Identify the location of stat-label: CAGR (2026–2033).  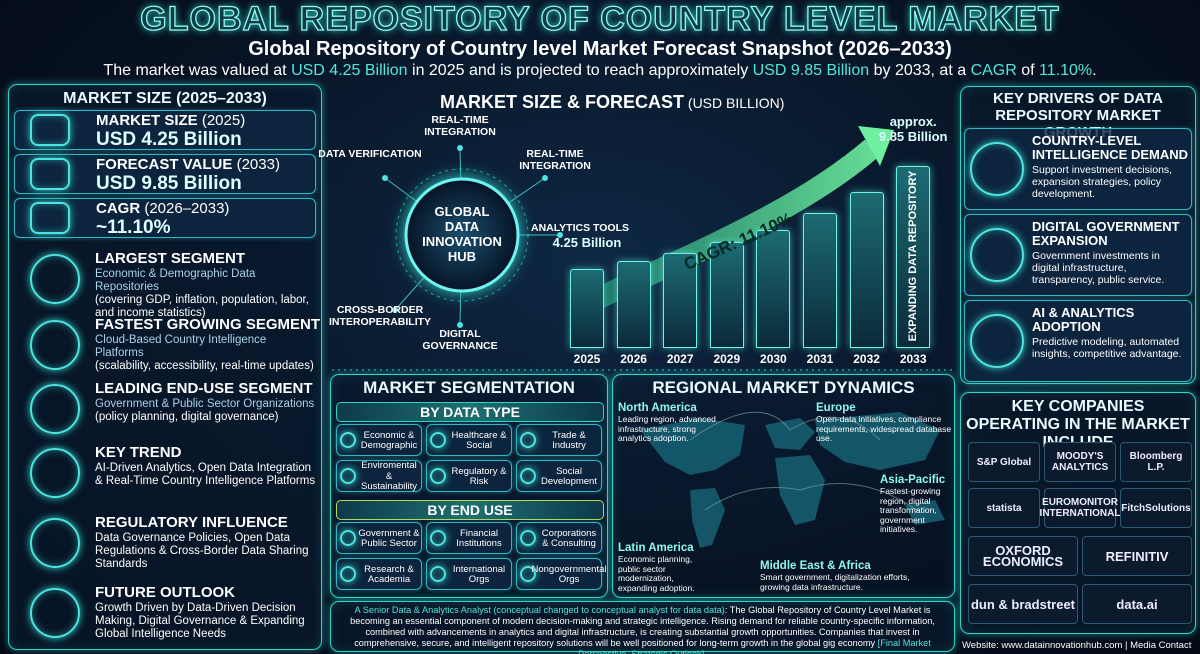
(162, 208).